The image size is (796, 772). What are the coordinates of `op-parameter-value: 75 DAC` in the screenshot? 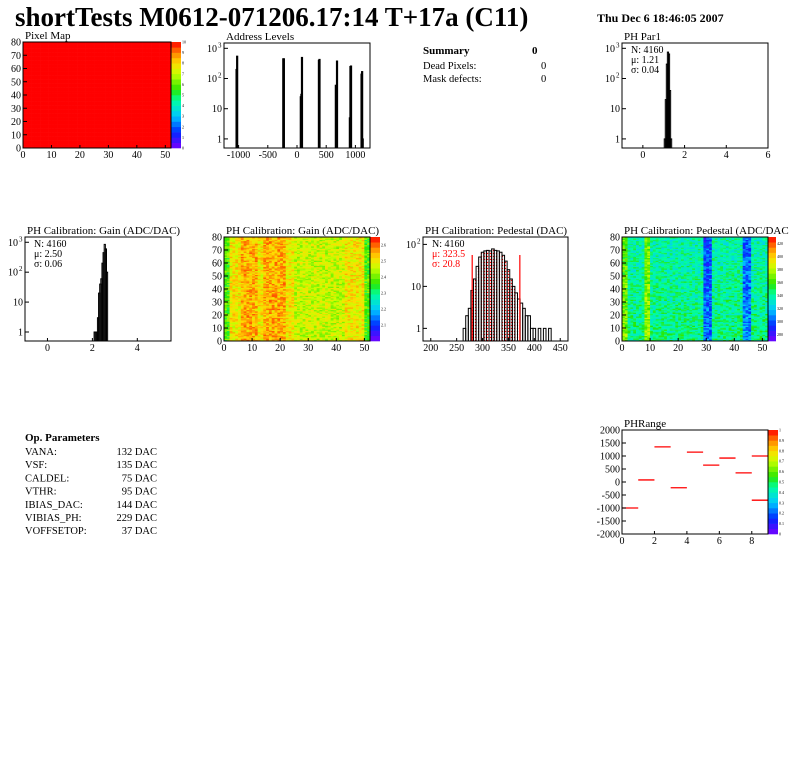 It's located at (139, 478).